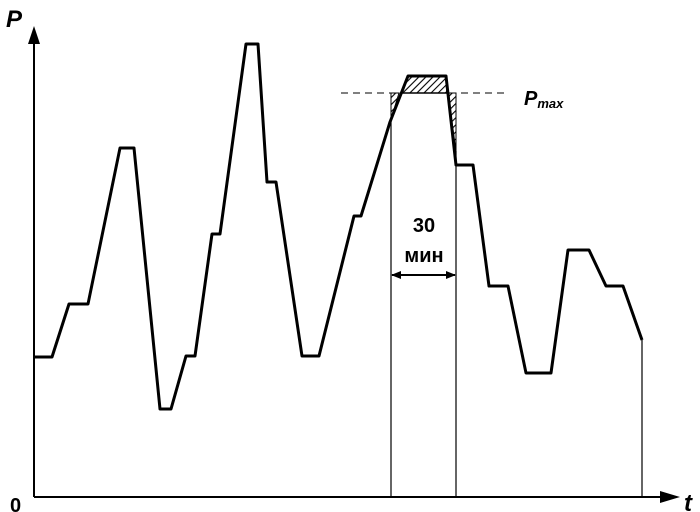  I want to click on y-axis-label: P, so click(14, 19).